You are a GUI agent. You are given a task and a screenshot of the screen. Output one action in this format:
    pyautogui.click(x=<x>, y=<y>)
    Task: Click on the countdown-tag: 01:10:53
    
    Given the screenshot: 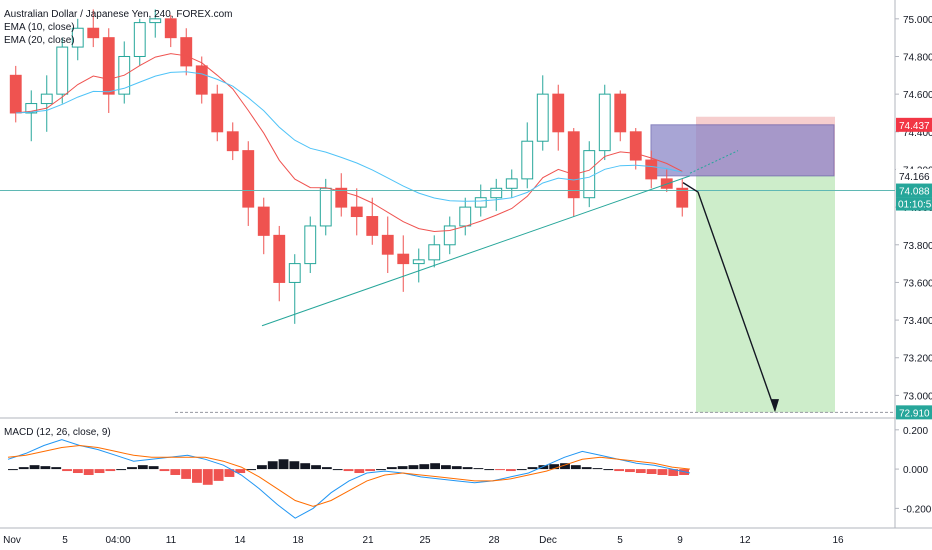 What is the action you would take?
    pyautogui.click(x=914, y=204)
    